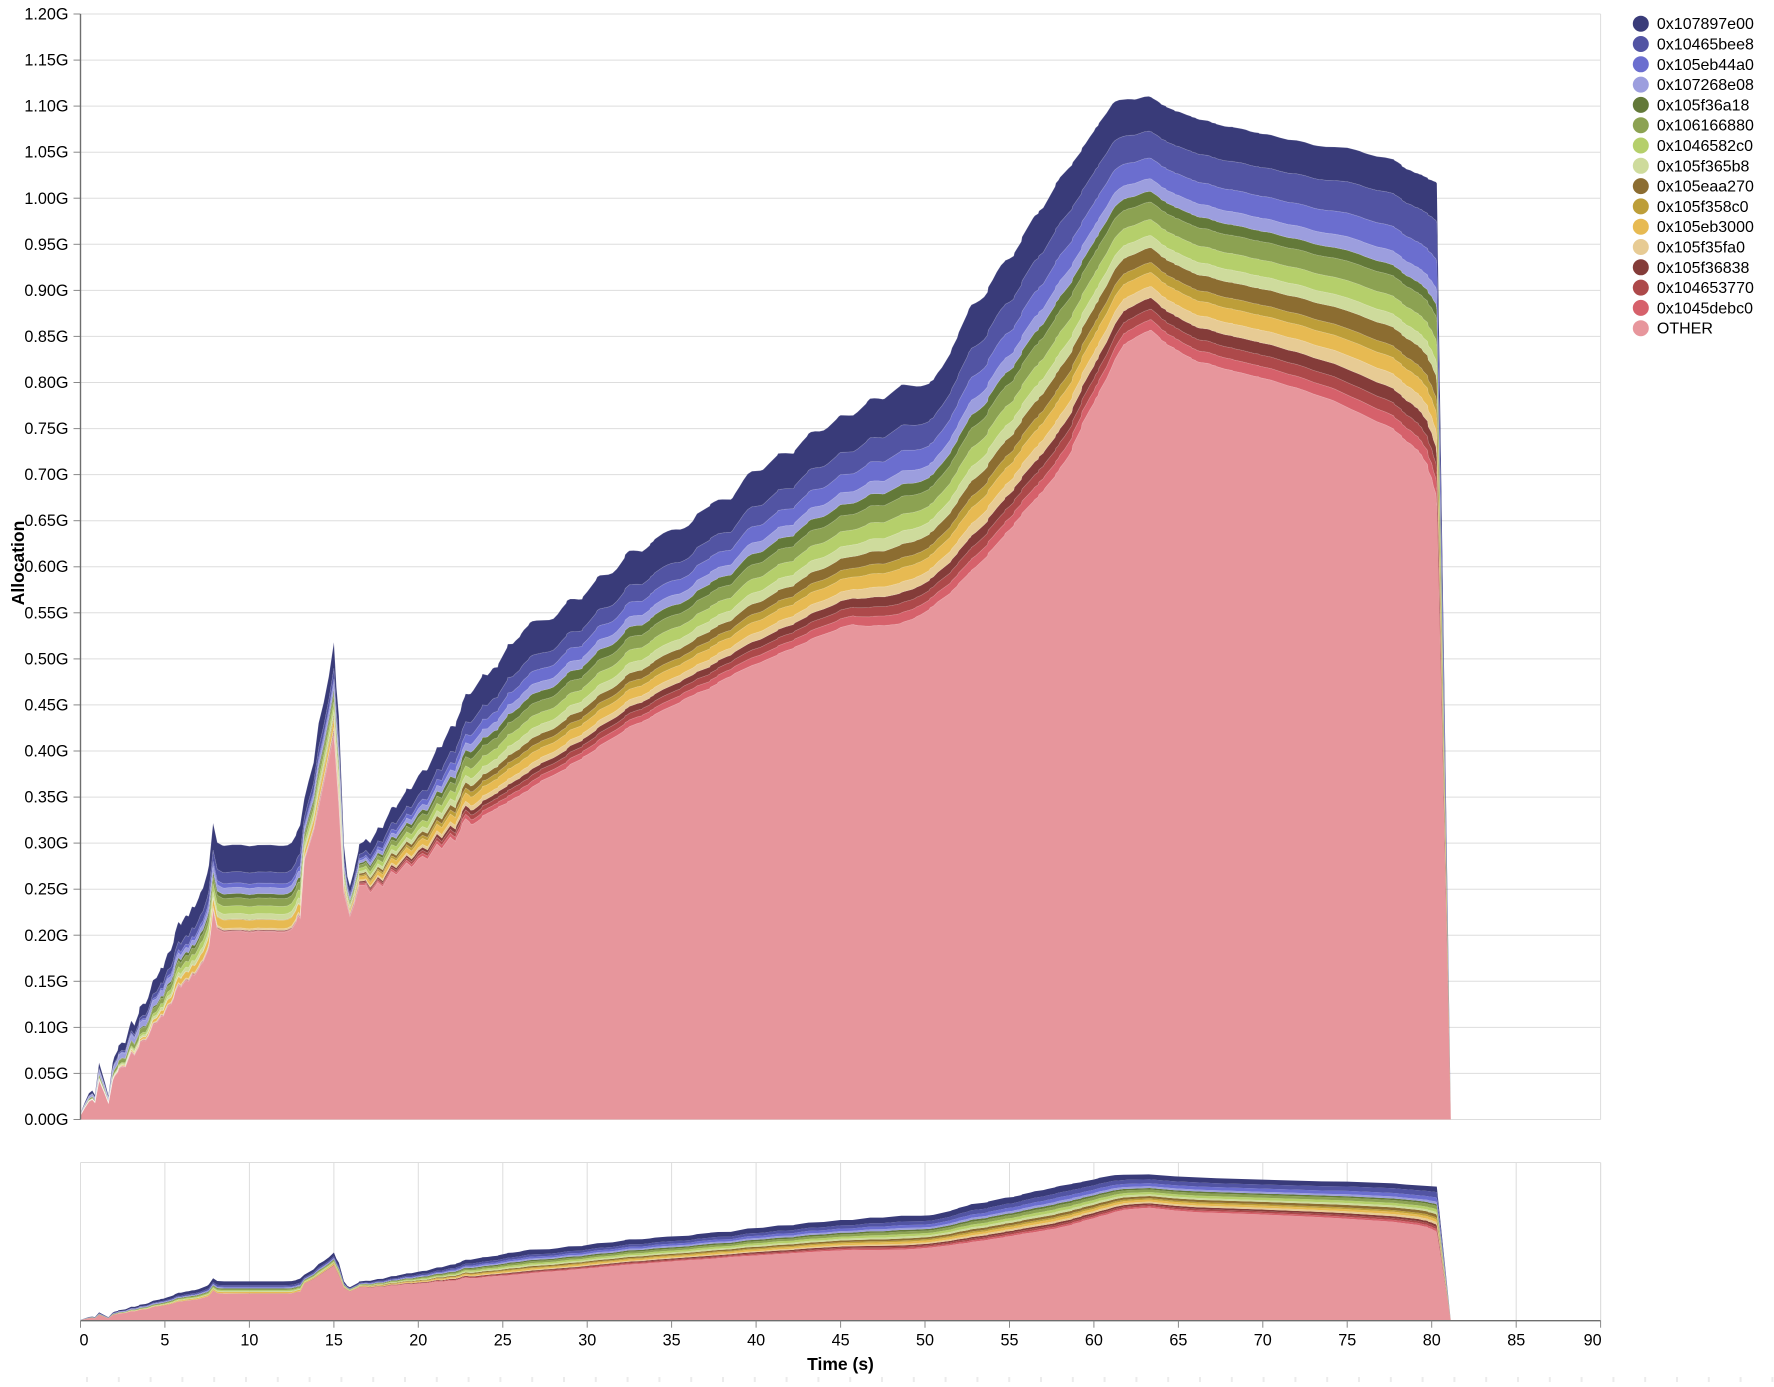  What do you see at coordinates (1703, 207) in the screenshot?
I see `svg-text: 0x105f358c0` at bounding box center [1703, 207].